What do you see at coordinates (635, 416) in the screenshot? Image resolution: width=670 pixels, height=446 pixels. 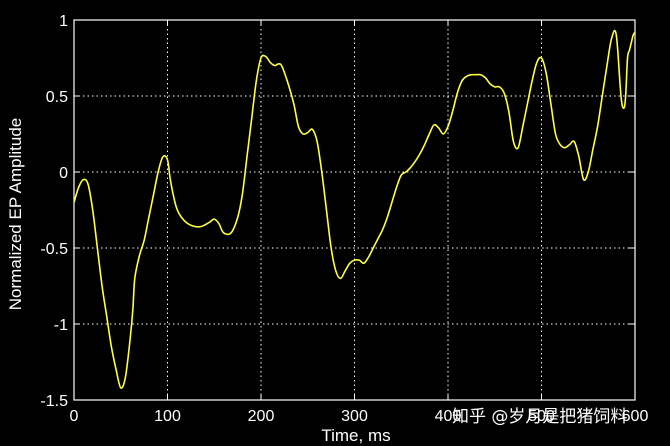 I see `x-tick-label: 600` at bounding box center [635, 416].